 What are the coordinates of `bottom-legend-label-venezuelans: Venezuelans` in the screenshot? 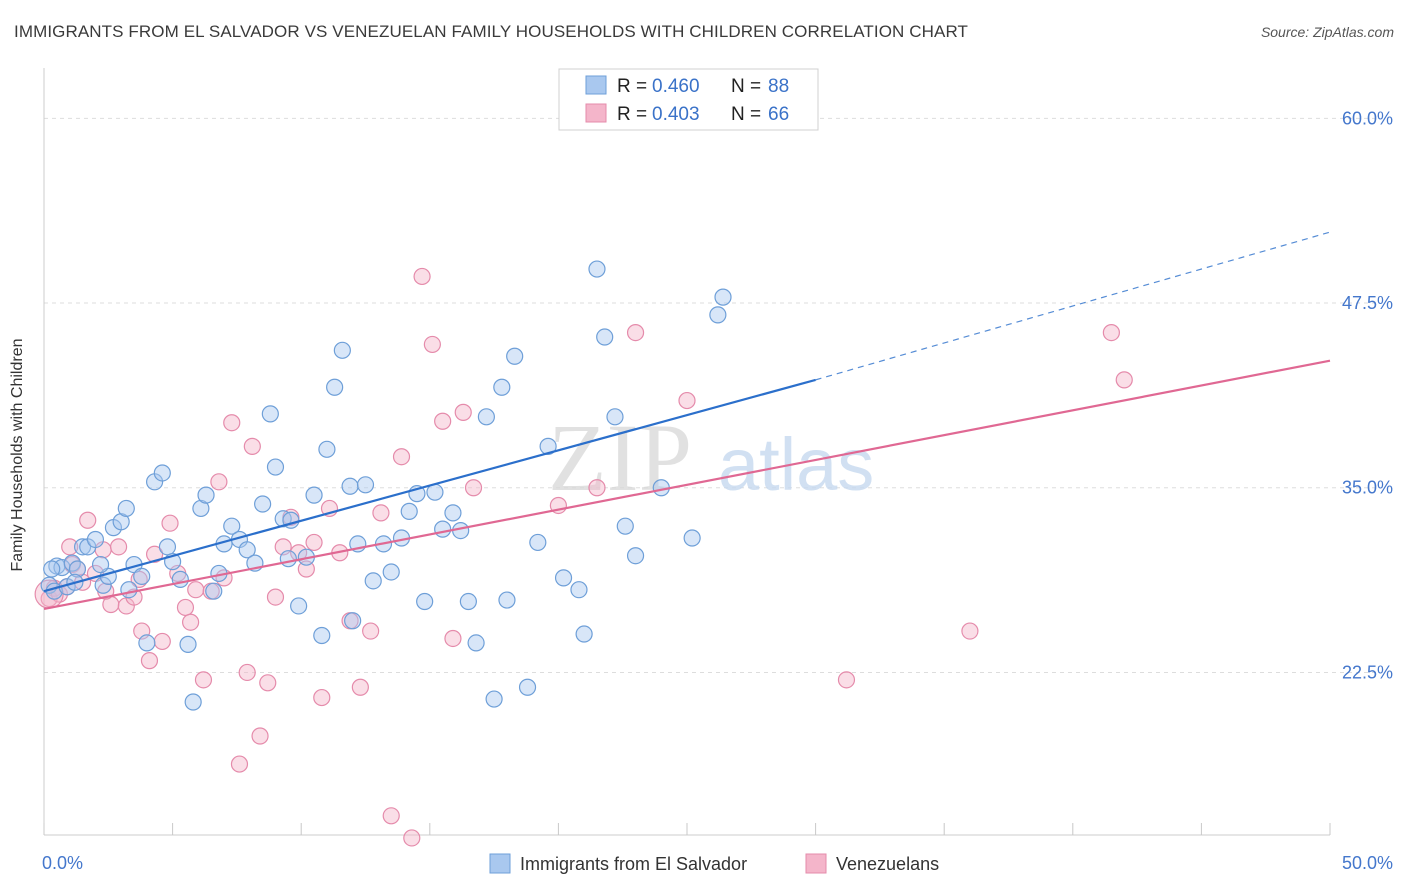 It's located at (887, 864).